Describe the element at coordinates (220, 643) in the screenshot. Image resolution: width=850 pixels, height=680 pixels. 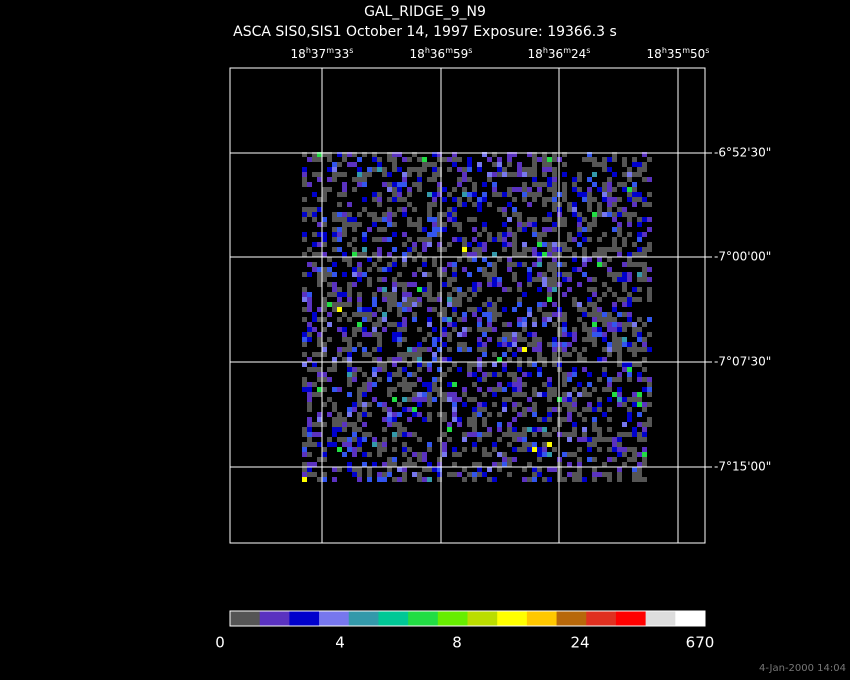
I see `colorbar-label: 0` at that location.